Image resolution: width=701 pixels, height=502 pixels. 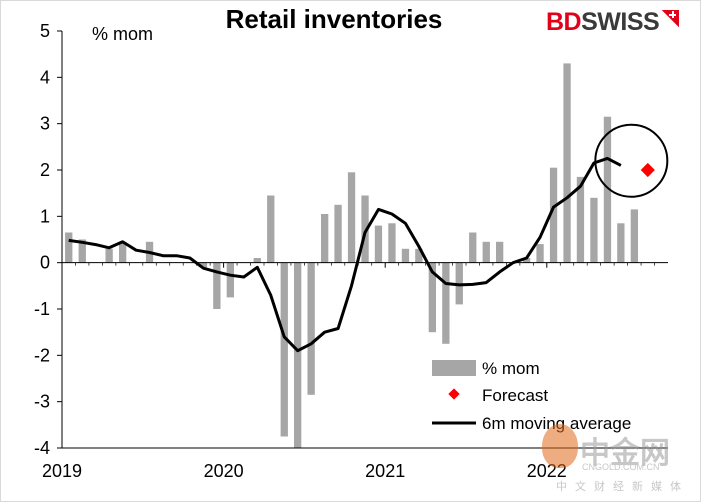 What do you see at coordinates (123, 34) in the screenshot?
I see `y-axis-label: % mom` at bounding box center [123, 34].